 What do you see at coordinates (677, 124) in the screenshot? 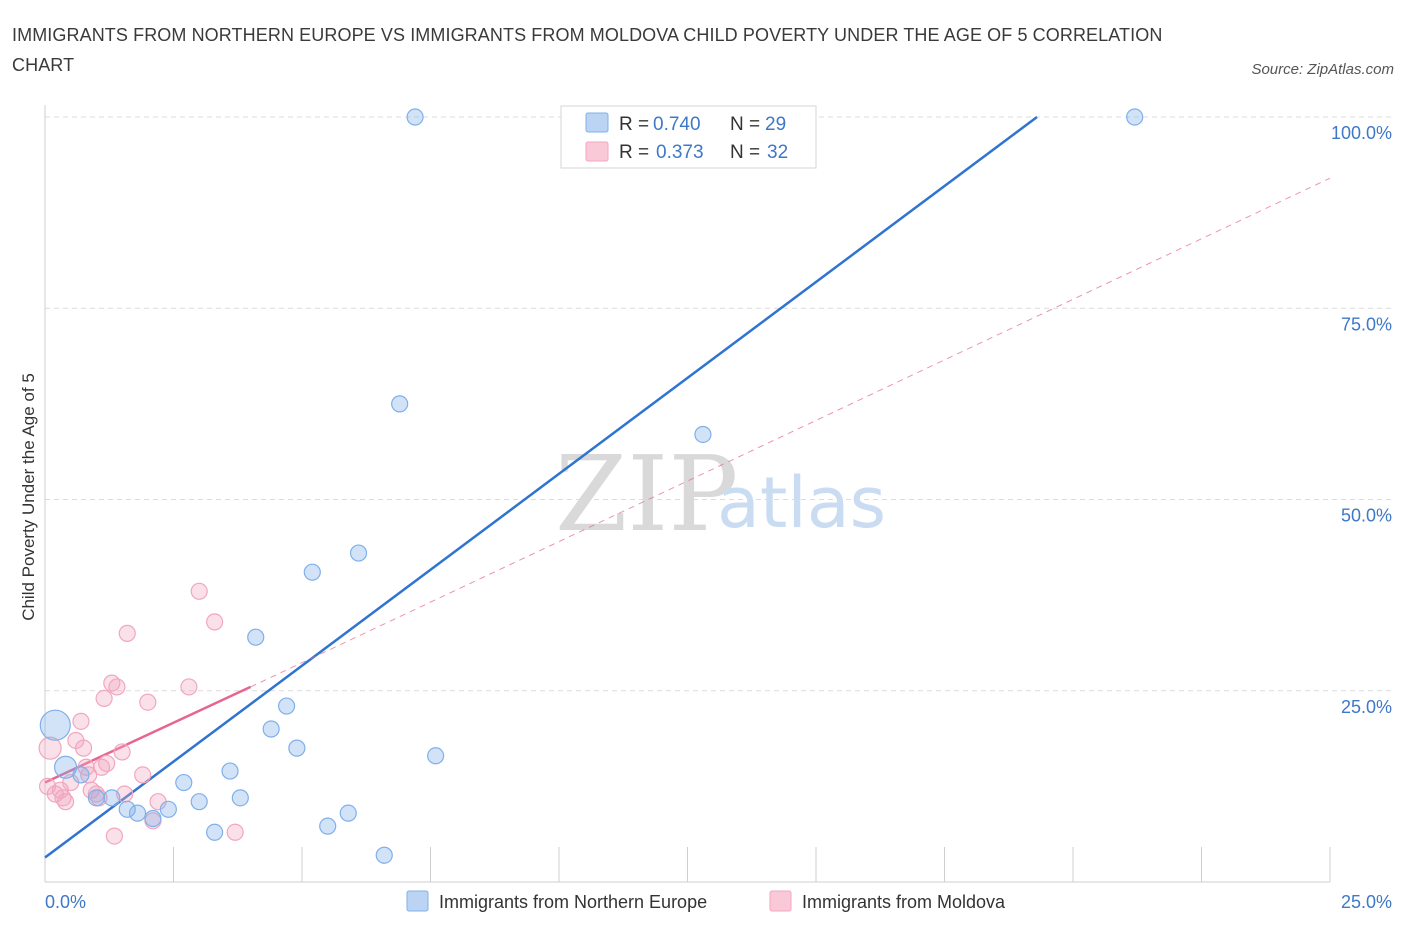
I see `legend-r-value-1: 0.740` at bounding box center [677, 124].